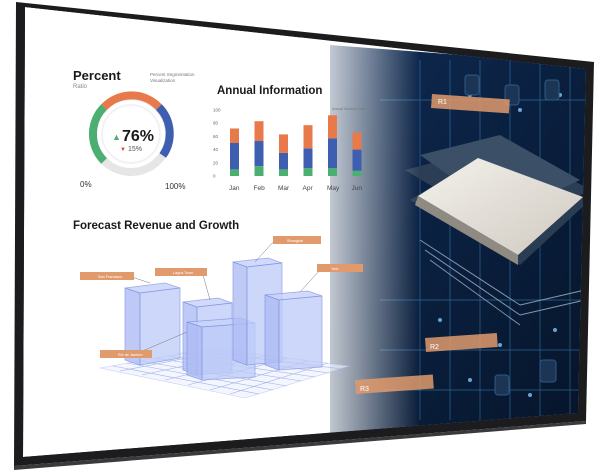  What do you see at coordinates (293, 330) in the screenshot?
I see `bar-york` at bounding box center [293, 330].